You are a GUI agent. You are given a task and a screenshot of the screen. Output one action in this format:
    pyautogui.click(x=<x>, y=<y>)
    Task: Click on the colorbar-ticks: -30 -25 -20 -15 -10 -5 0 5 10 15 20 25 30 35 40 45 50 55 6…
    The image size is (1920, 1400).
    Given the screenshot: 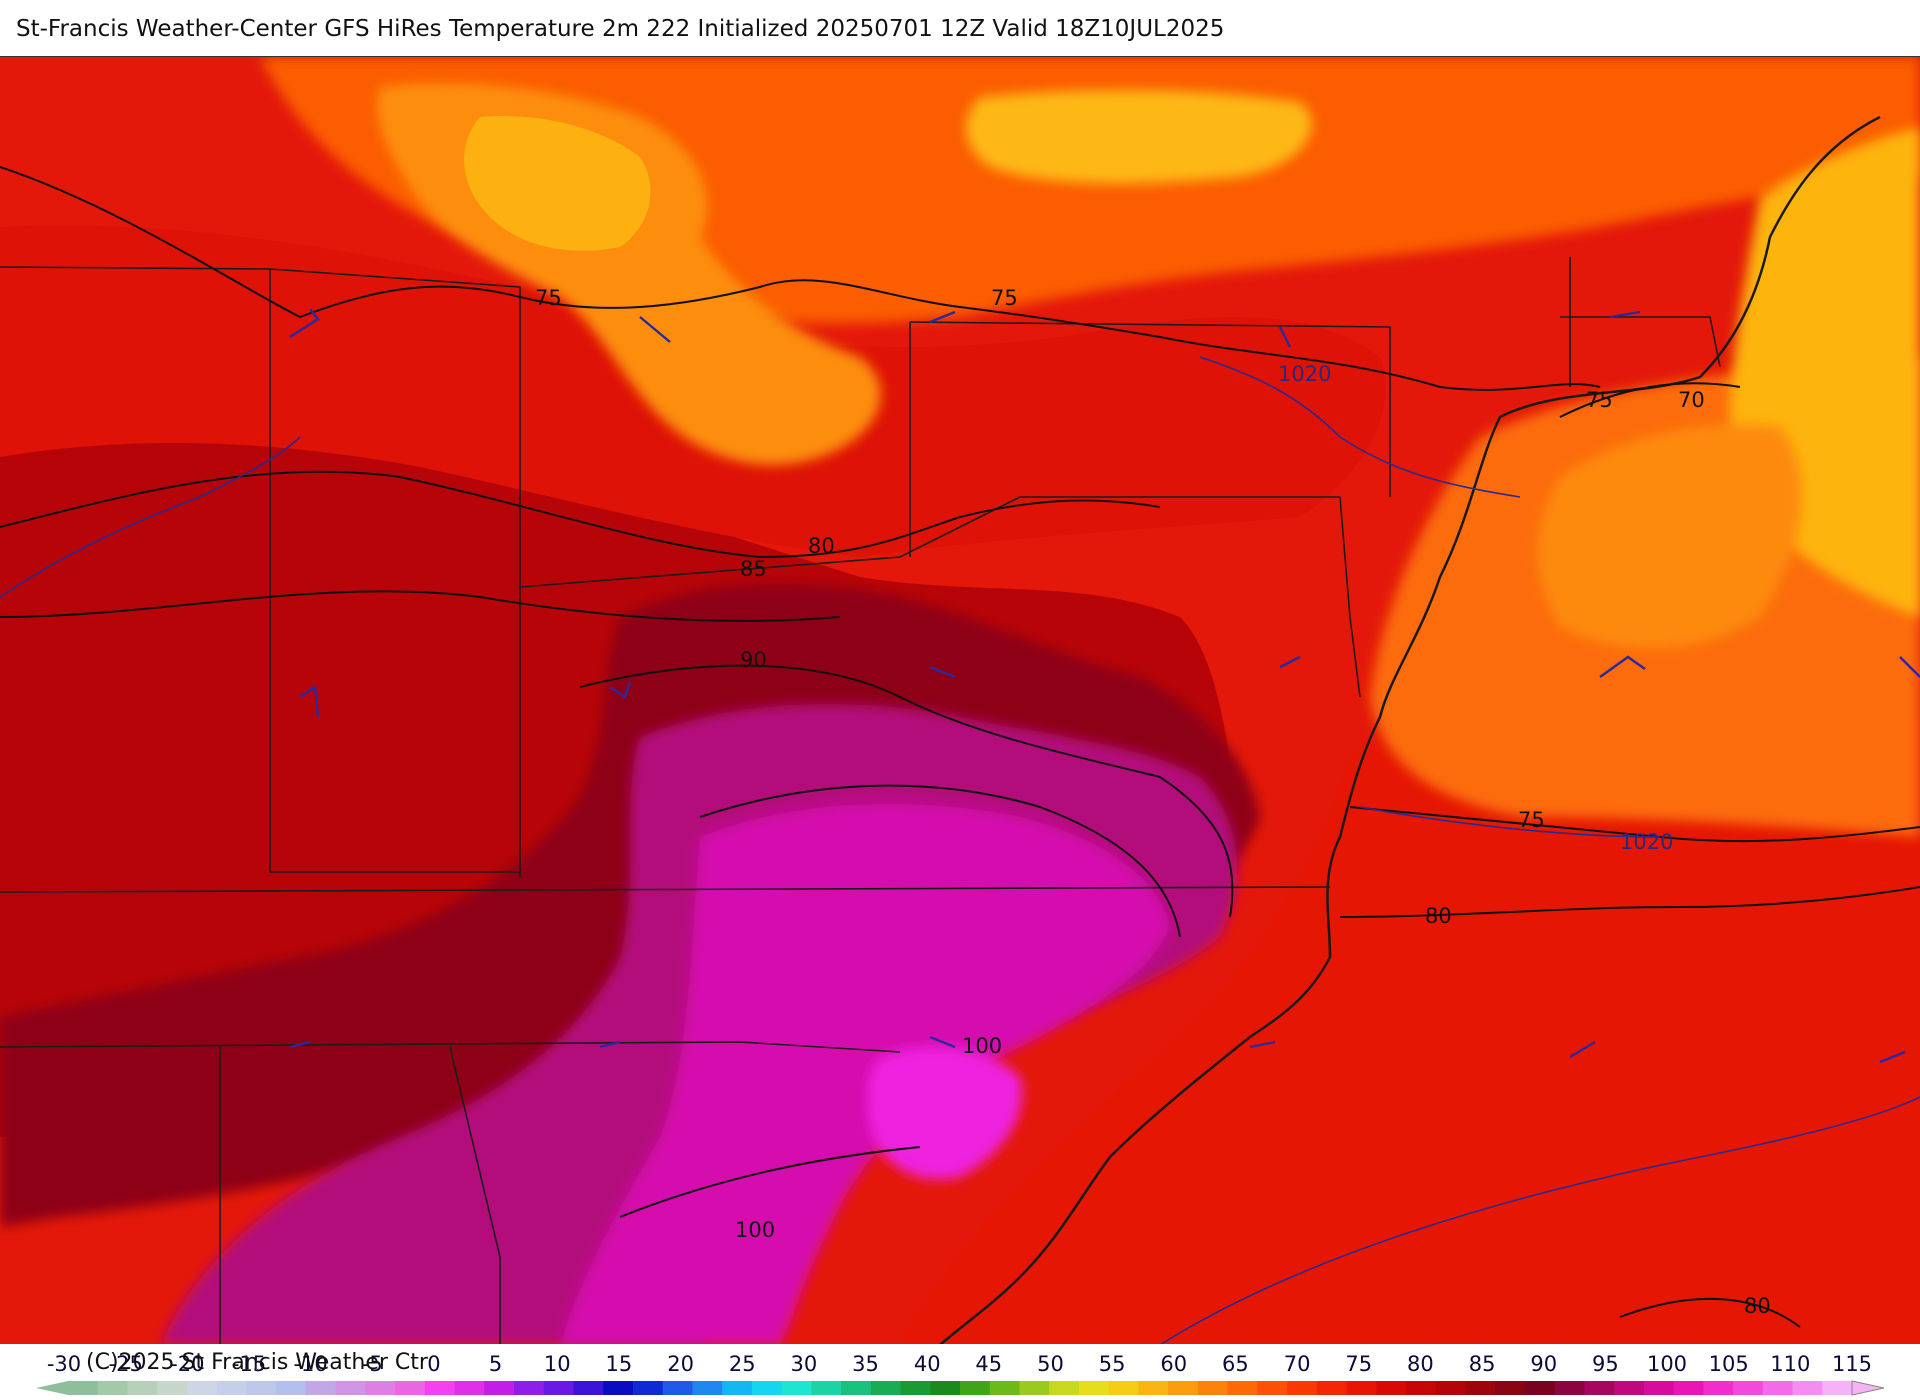 What is the action you would take?
    pyautogui.click(x=959, y=1364)
    